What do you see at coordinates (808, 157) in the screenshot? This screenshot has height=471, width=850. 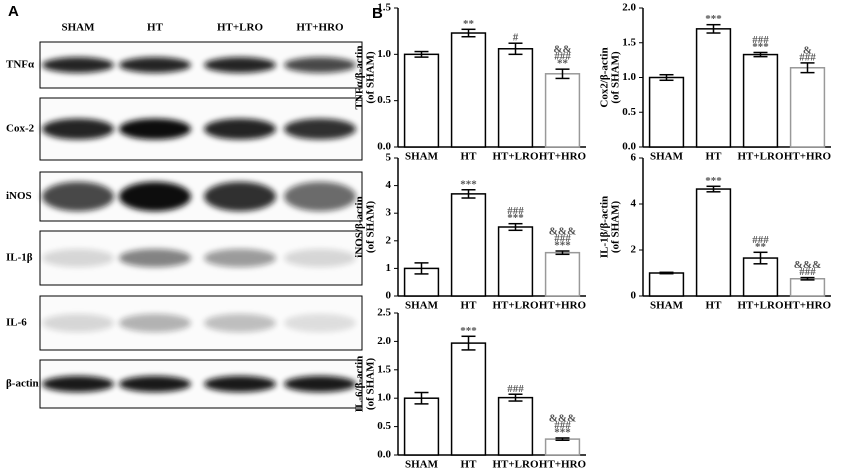 I see `x-tick-label: HT+HRO` at bounding box center [808, 157].